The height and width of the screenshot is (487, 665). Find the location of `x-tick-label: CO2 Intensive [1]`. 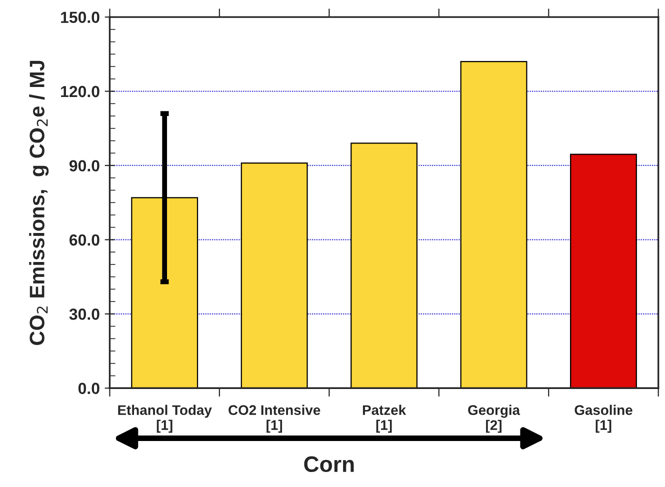

x-tick-label: CO2 Intensive [1] is located at coordinates (274, 418).